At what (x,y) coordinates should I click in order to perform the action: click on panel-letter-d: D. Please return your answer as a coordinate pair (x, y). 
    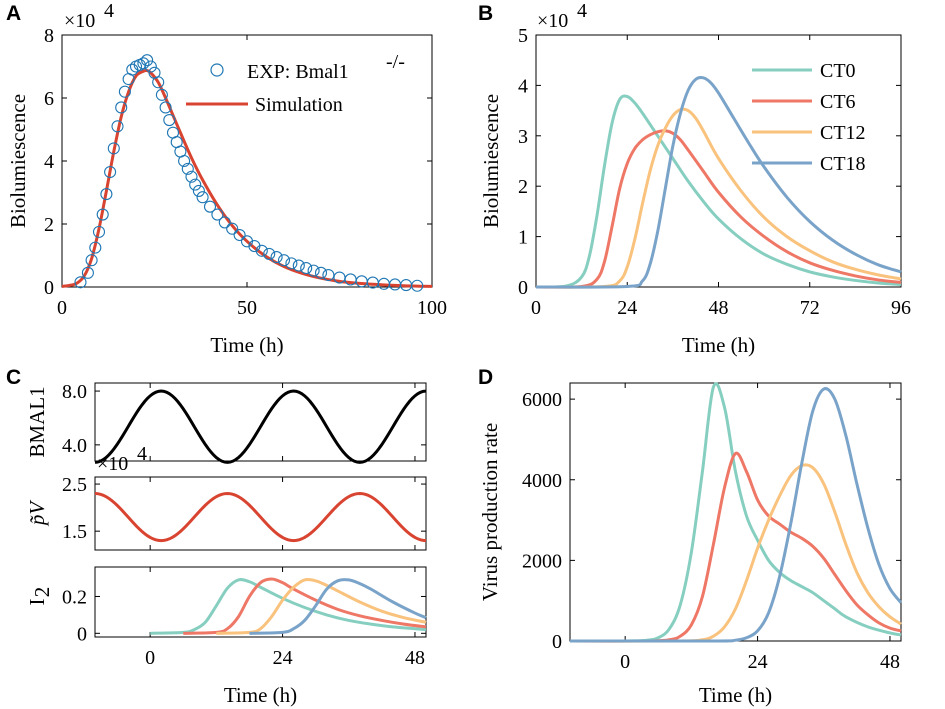
    Looking at the image, I should click on (485, 377).